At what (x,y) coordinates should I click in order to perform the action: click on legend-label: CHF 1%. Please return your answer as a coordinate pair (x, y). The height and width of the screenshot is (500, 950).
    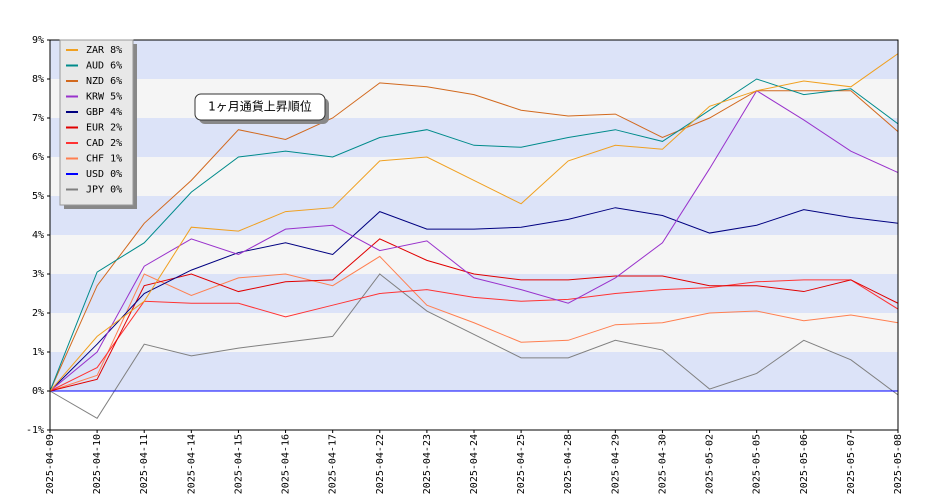
    Looking at the image, I should click on (104, 159).